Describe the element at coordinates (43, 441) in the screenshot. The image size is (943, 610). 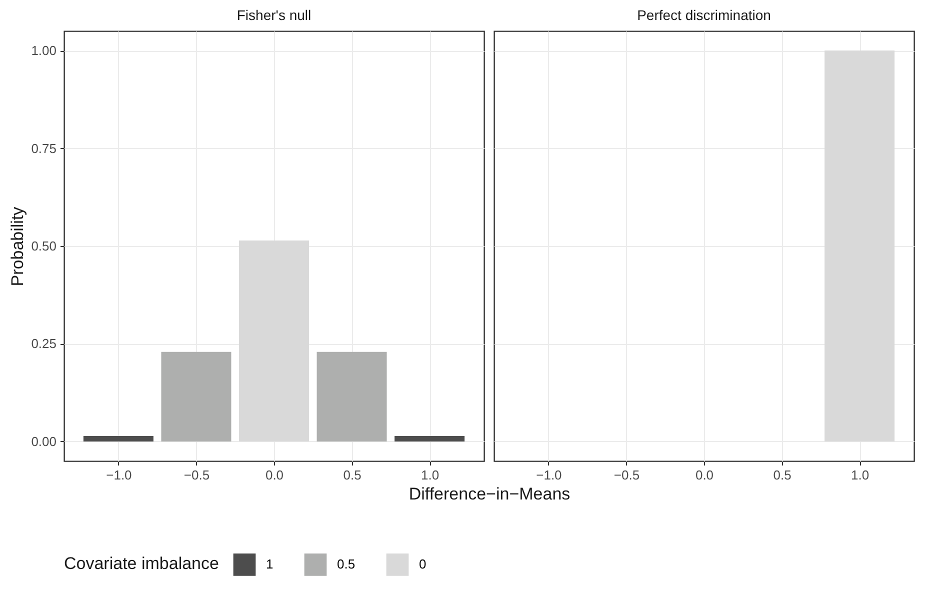
I see `y-tick-label: 0.00` at that location.